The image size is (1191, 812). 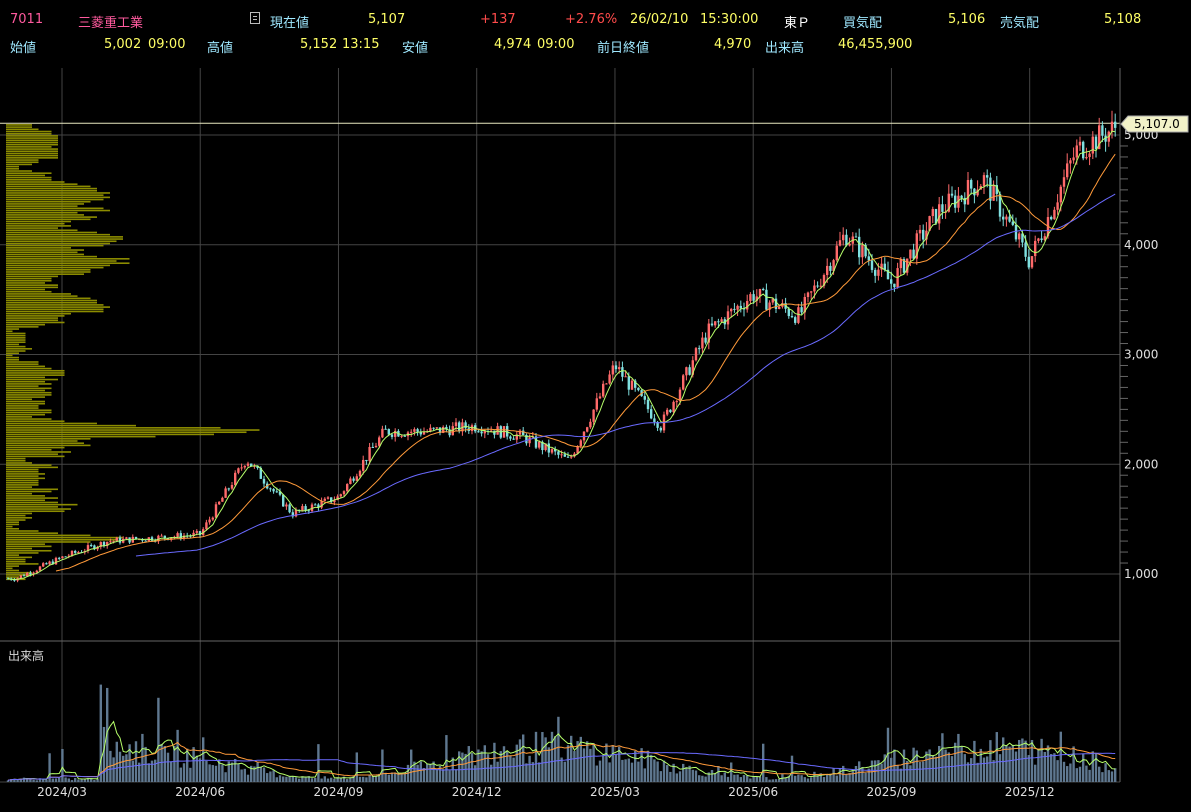 What do you see at coordinates (513, 44) in the screenshot?
I see `low-value: 4,974` at bounding box center [513, 44].